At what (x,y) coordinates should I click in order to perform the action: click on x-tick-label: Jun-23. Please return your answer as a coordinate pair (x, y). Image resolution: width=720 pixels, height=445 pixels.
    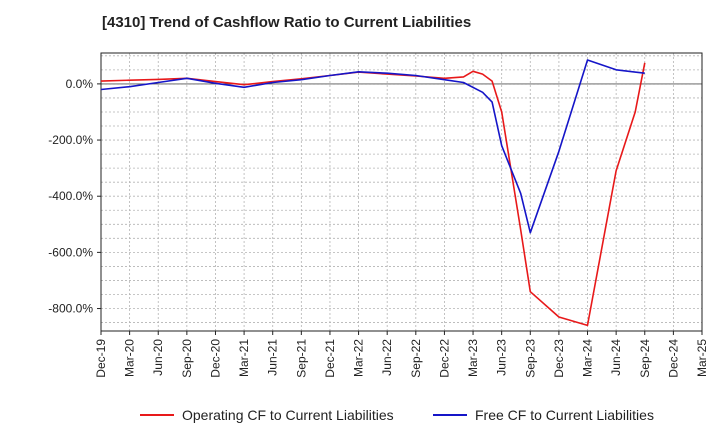
    Looking at the image, I should click on (502, 357).